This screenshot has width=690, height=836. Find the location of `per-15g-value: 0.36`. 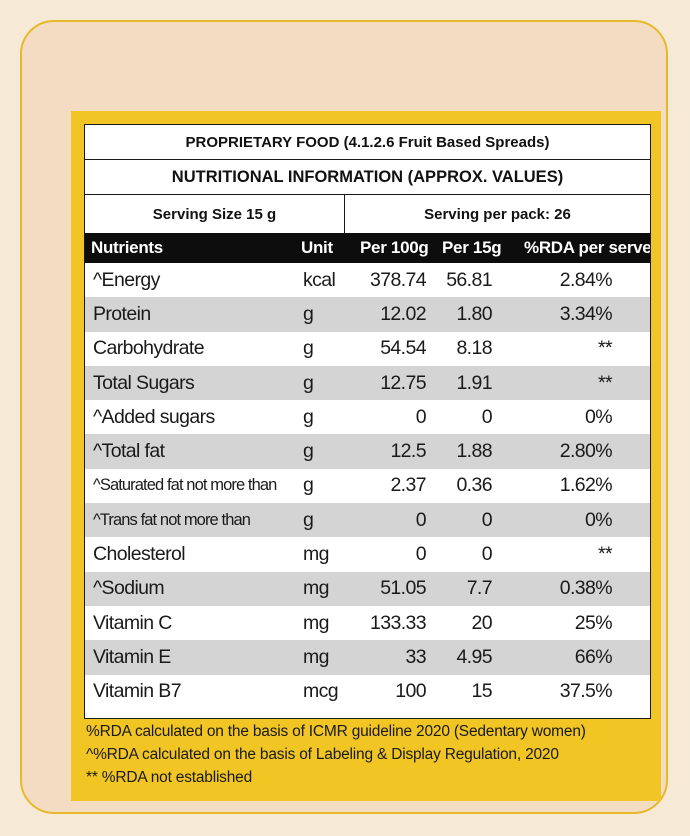

per-15g-value: 0.36 is located at coordinates (474, 485).